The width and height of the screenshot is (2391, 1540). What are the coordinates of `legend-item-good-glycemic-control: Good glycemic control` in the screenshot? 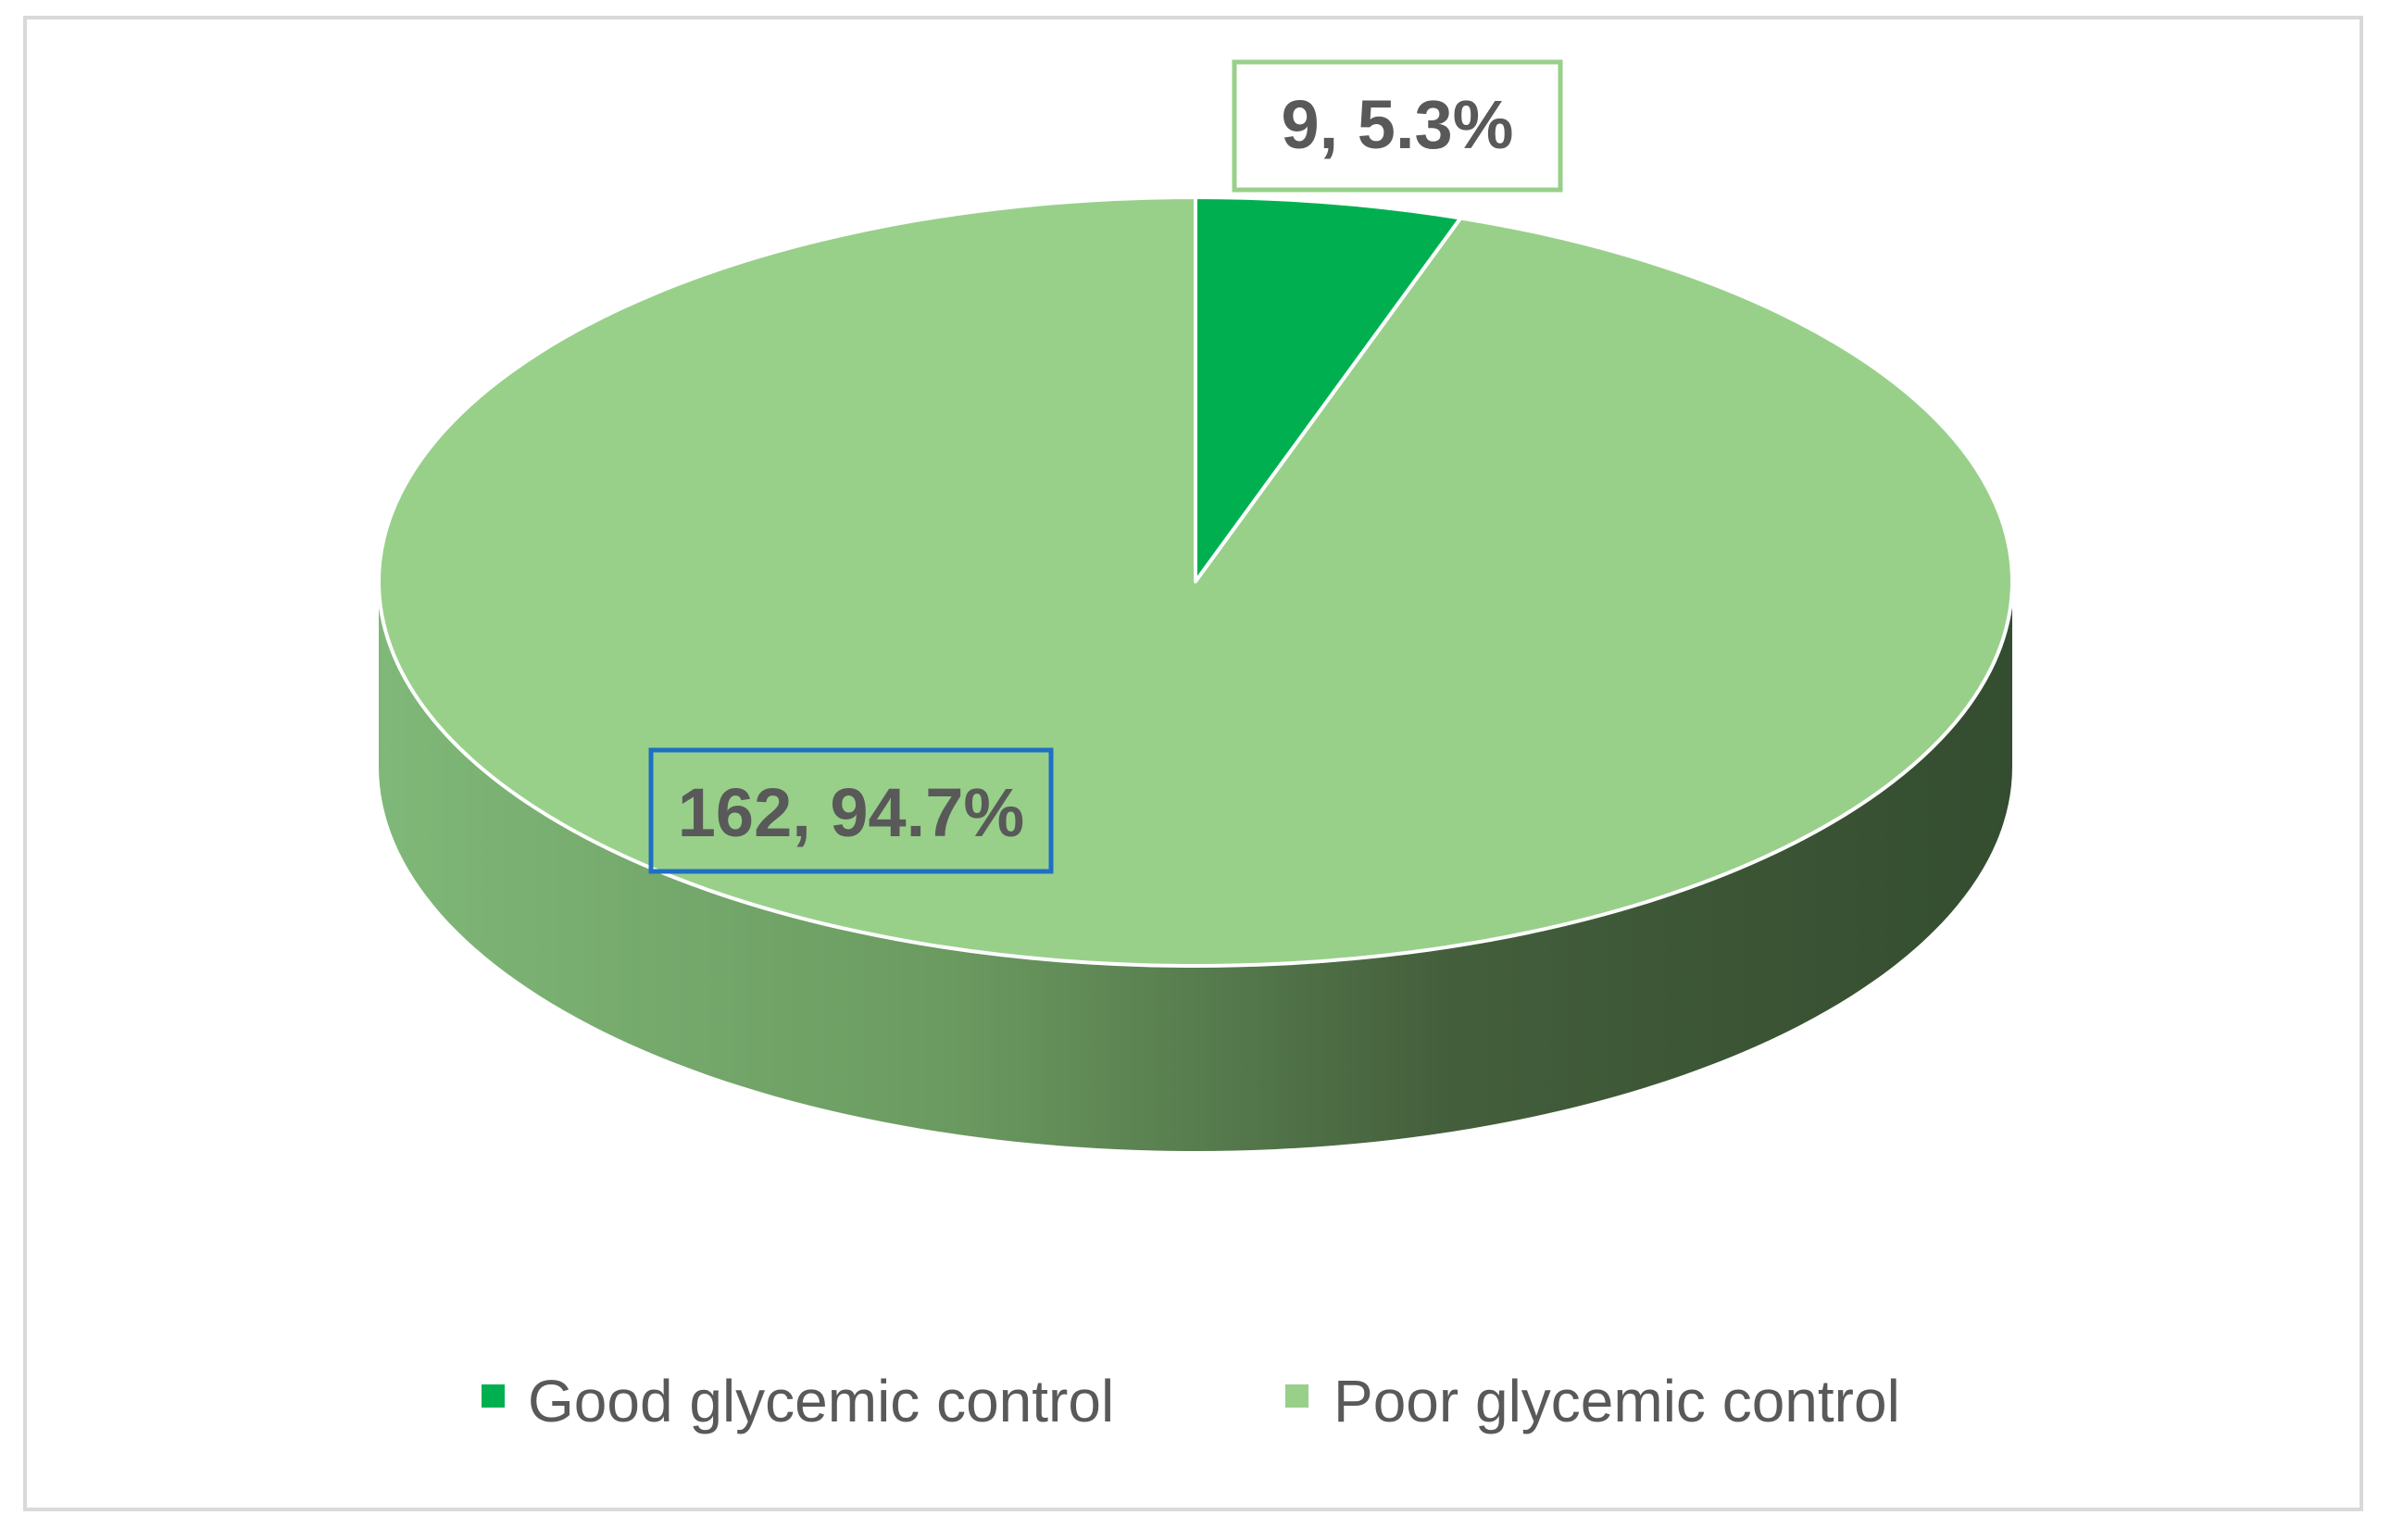 It's located at (798, 1401).